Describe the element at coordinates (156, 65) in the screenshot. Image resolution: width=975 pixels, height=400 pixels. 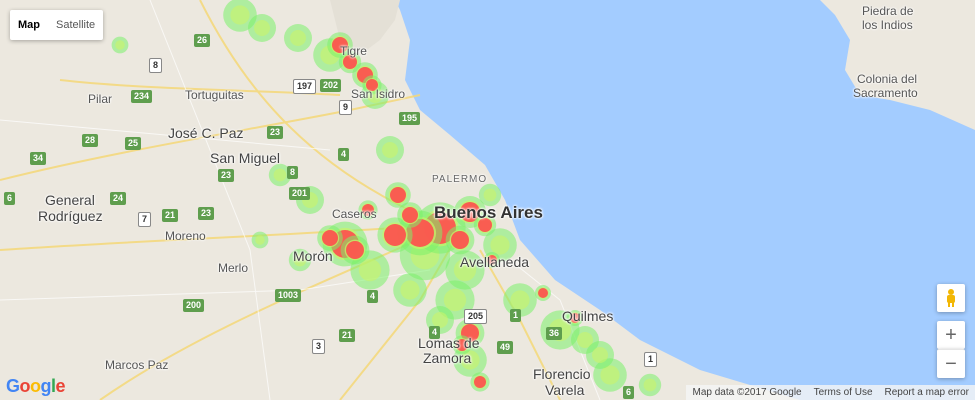
I see `route-shield: 8` at that location.